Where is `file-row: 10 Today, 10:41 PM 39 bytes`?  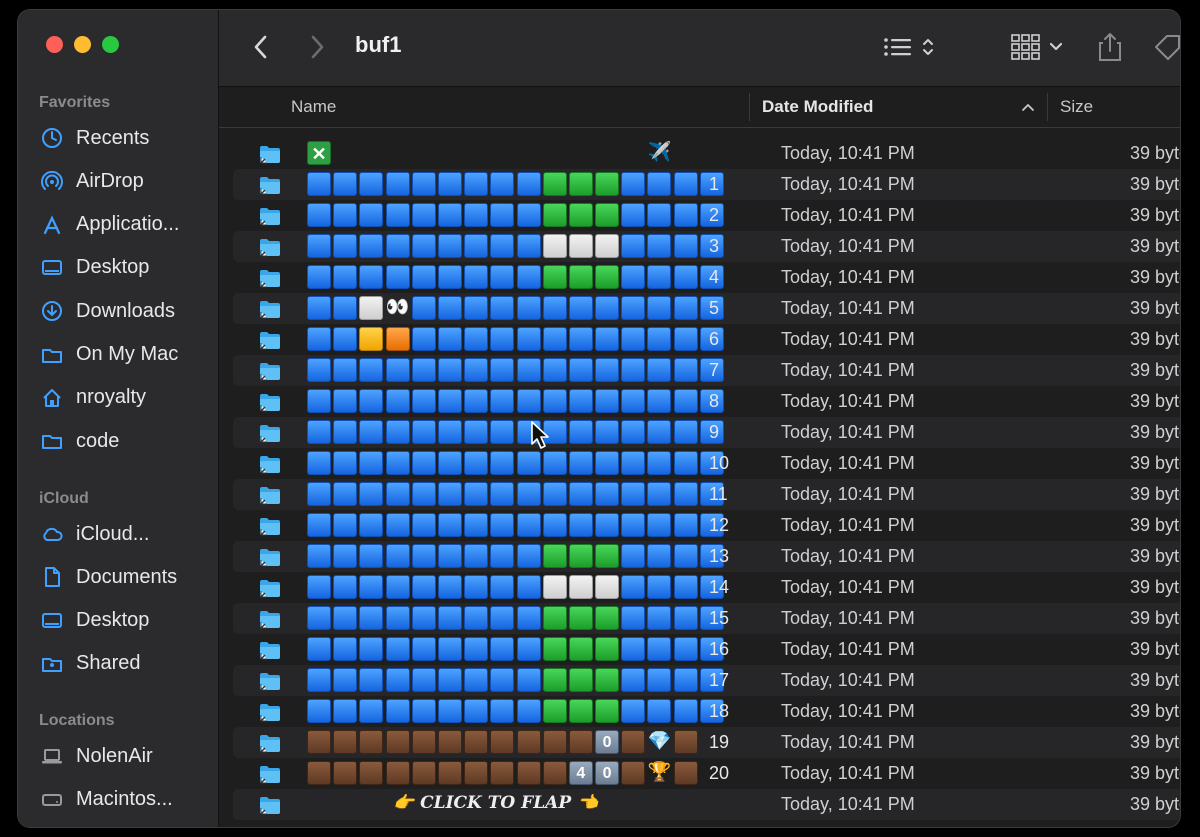
file-row: 10 Today, 10:41 PM 39 bytes is located at coordinates (706, 463).